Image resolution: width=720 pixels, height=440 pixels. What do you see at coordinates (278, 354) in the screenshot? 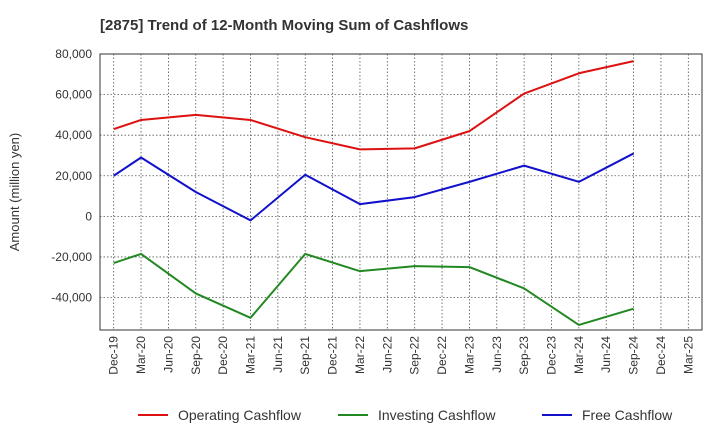
I see `x-tick-label: Jun-21` at bounding box center [278, 354].